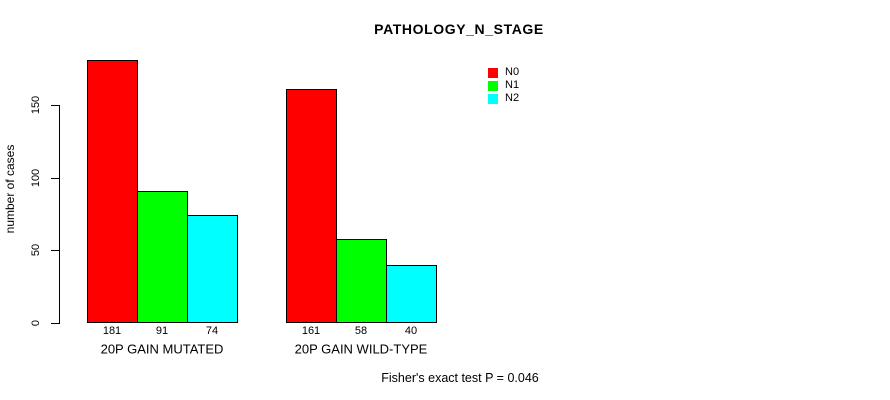 The width and height of the screenshot is (890, 400). Describe the element at coordinates (361, 331) in the screenshot. I see `bar-value-label: 58` at that location.